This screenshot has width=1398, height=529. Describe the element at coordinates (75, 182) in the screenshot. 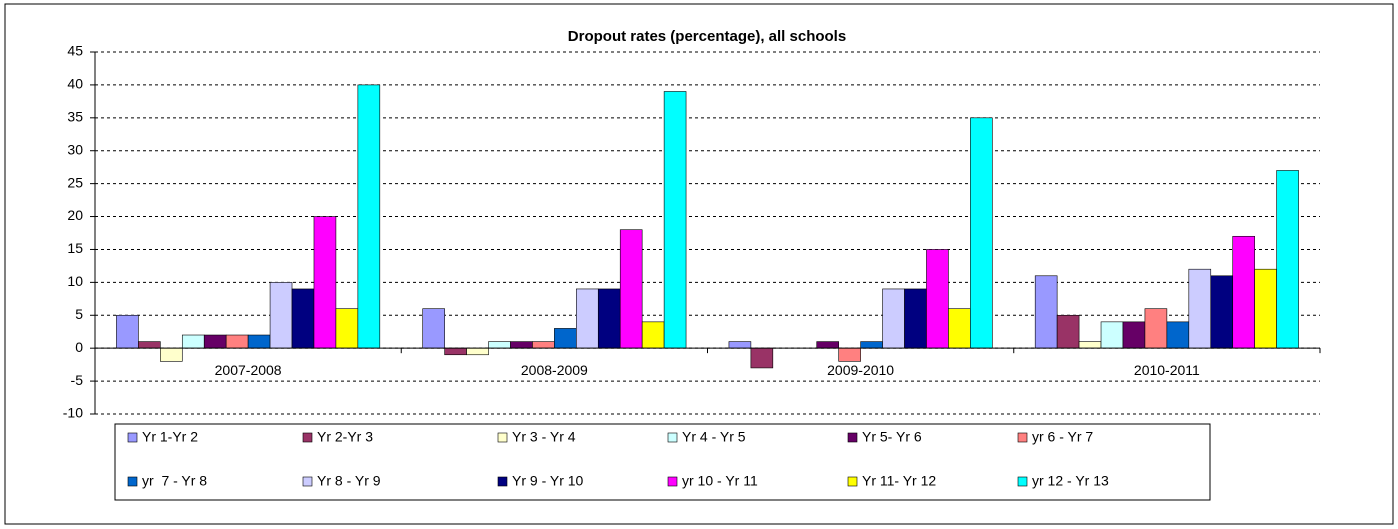

I see `y-tick-label: 25` at that location.